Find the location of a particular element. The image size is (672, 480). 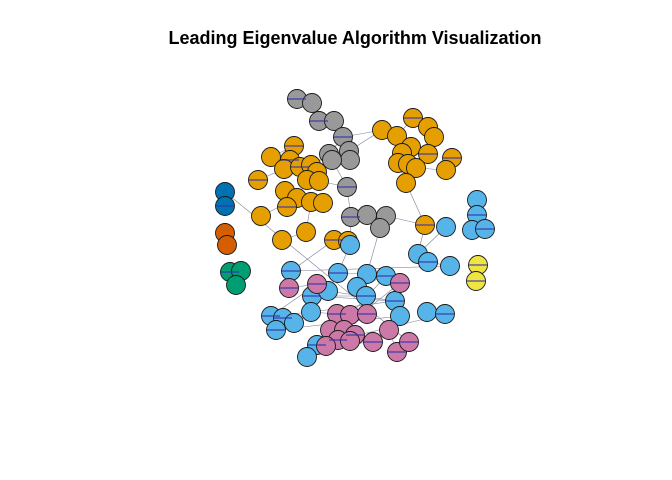

graph-node-vermillion is located at coordinates (227, 245).